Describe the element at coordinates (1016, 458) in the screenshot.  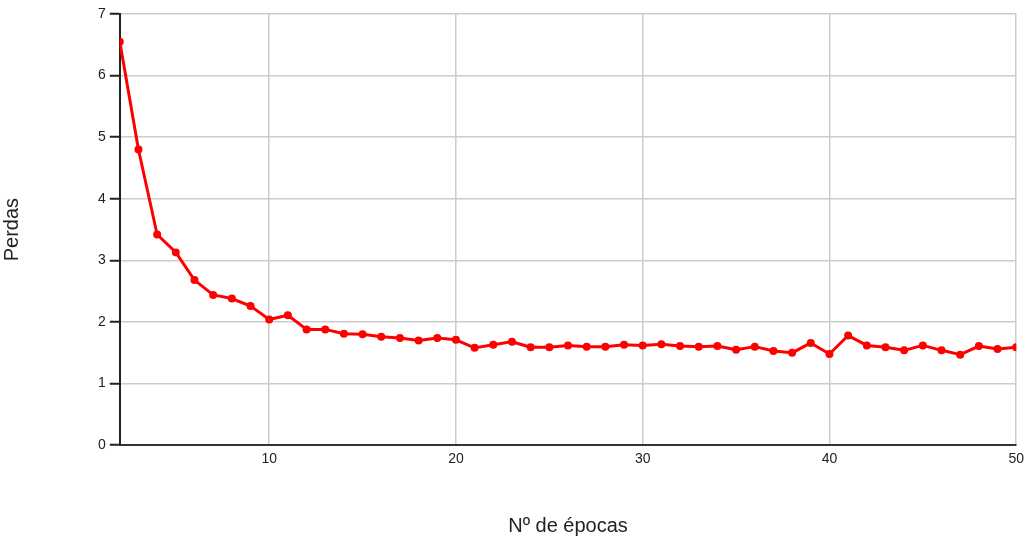
I see `x-tick-label: 50` at that location.